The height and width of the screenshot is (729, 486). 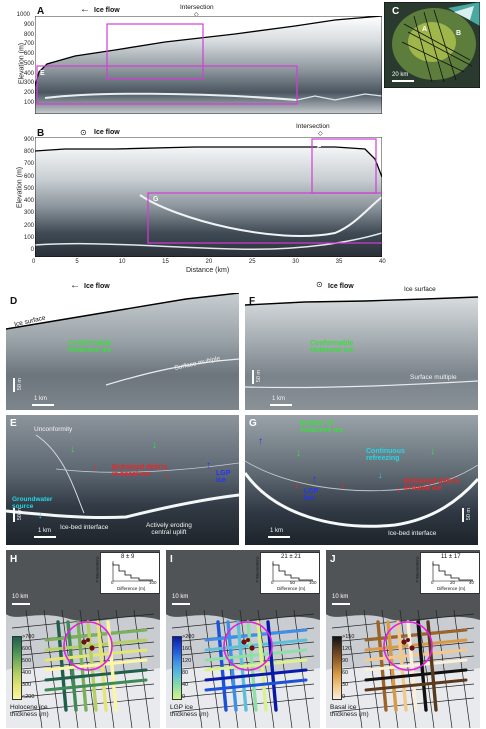 What do you see at coordinates (295, 262) in the screenshot?
I see `xtick-b: 30` at bounding box center [295, 262].